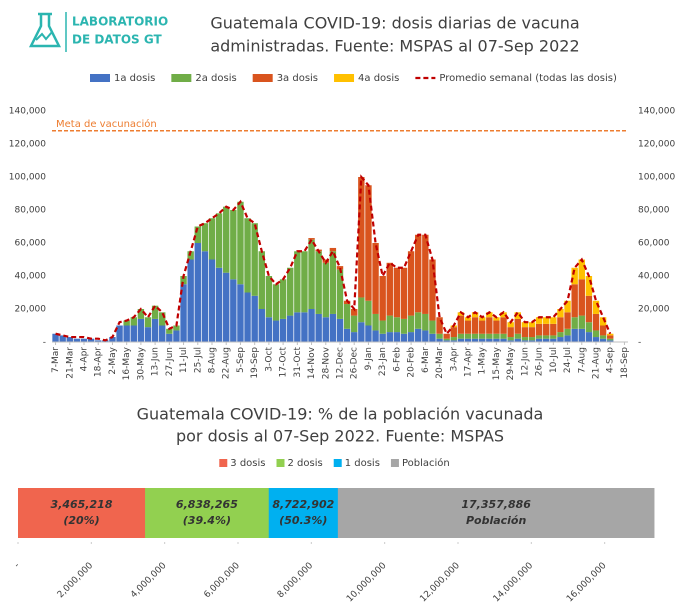  What do you see at coordinates (113, 360) in the screenshot?
I see `x-tick-label: 2-May` at bounding box center [113, 360].